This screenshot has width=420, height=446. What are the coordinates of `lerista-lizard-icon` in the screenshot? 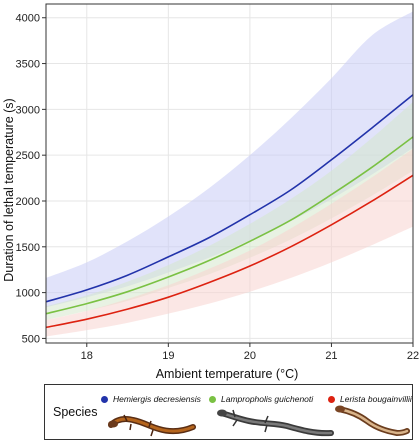 It's located at (372, 421).